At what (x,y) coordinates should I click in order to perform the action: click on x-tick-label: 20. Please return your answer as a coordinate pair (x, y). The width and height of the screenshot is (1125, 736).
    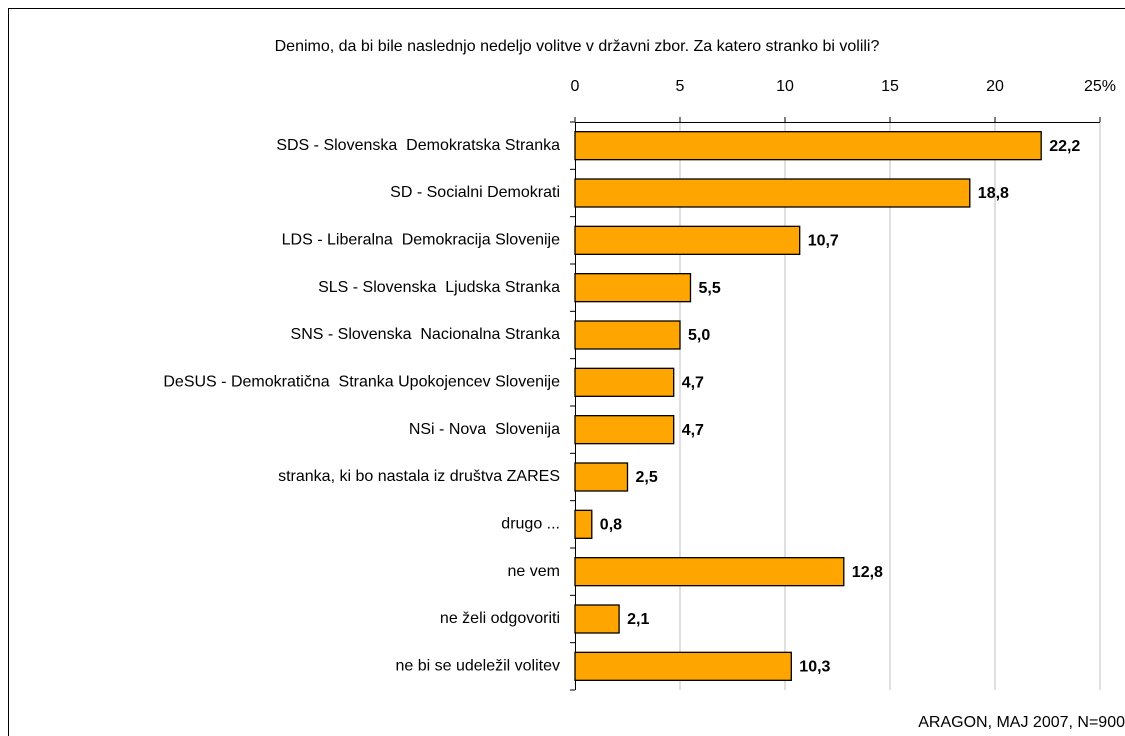
    Looking at the image, I should click on (995, 86).